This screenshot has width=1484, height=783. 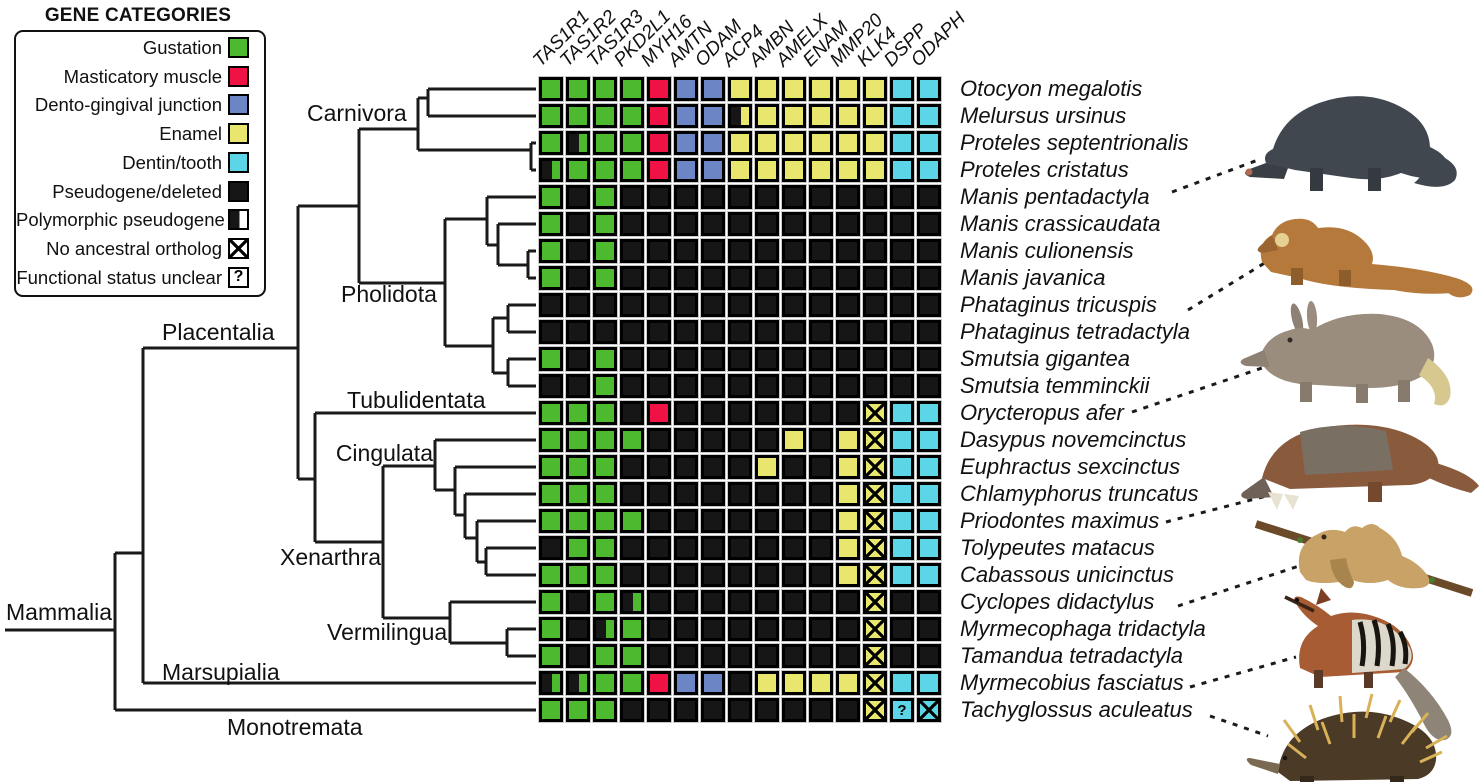 I want to click on legend-item-label: Pseudogene/deleted, so click(x=137, y=191).